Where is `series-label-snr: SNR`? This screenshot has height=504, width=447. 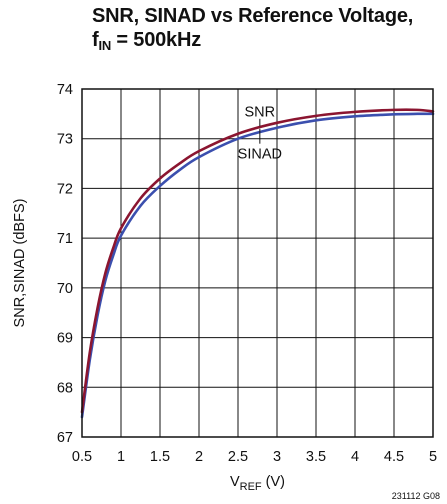 series-label-snr: SNR is located at coordinates (260, 112).